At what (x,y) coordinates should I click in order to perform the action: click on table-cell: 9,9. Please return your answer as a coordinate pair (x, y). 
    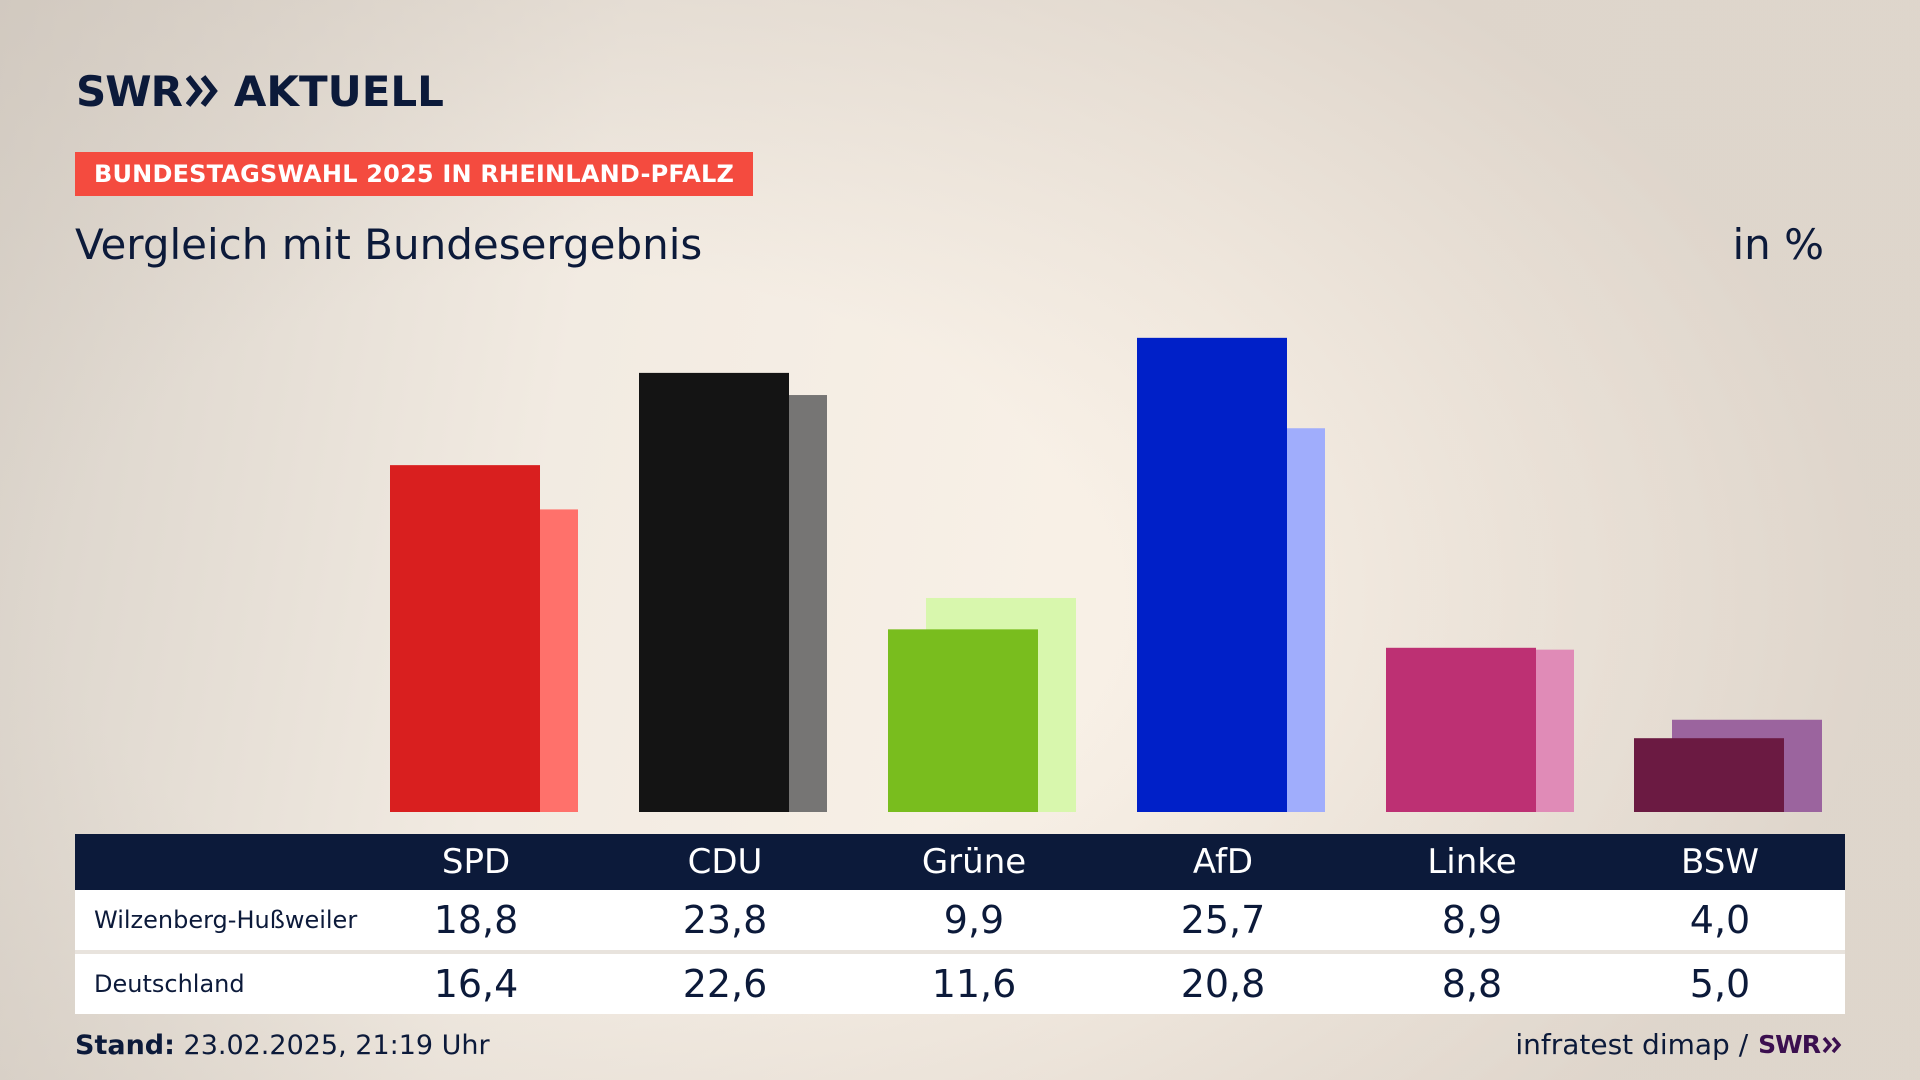
    Looking at the image, I should click on (974, 920).